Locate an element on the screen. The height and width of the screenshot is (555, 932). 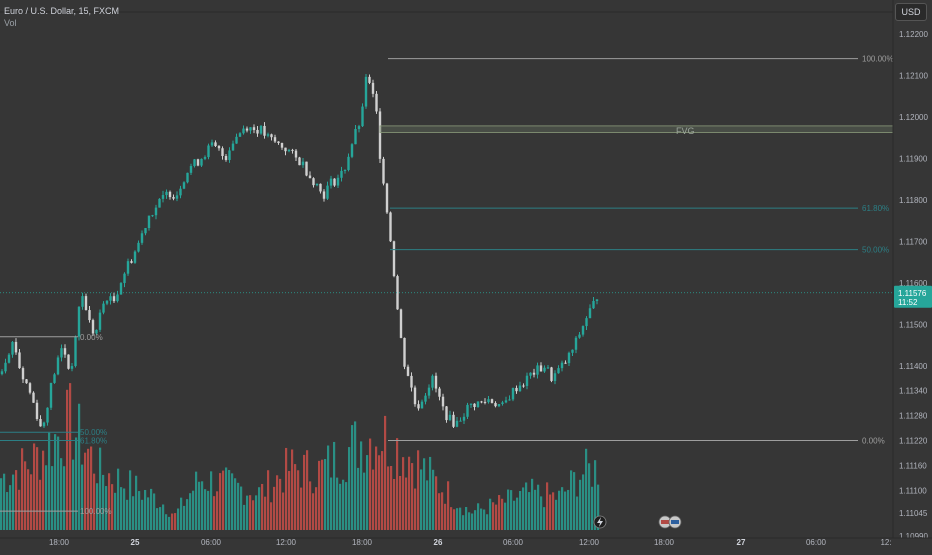
price-tick-label: 1.11340 is located at coordinates (913, 391).